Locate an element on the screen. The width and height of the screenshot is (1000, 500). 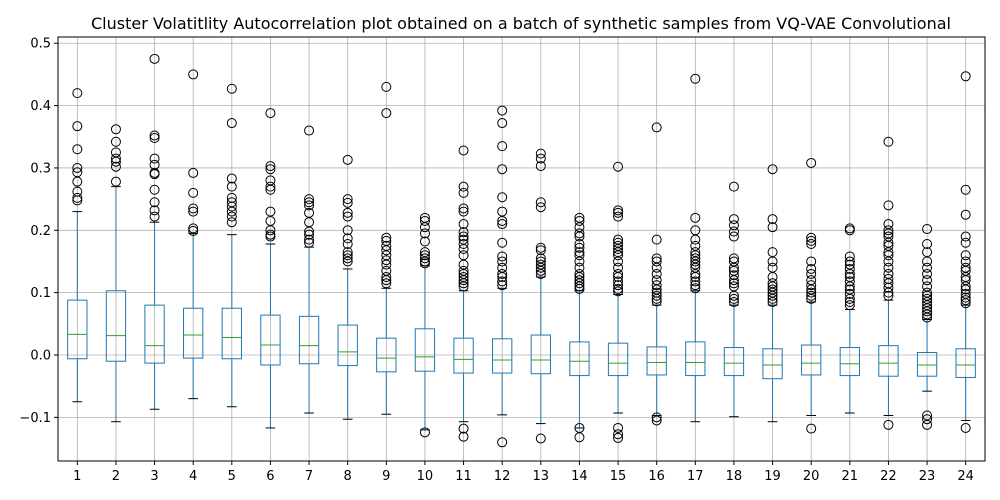
x-tick-label: 11 is located at coordinates (463, 476).